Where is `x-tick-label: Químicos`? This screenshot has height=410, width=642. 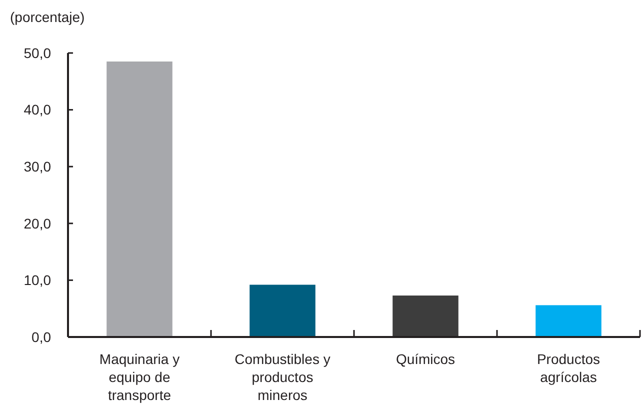
x-tick-label: Químicos is located at coordinates (426, 359).